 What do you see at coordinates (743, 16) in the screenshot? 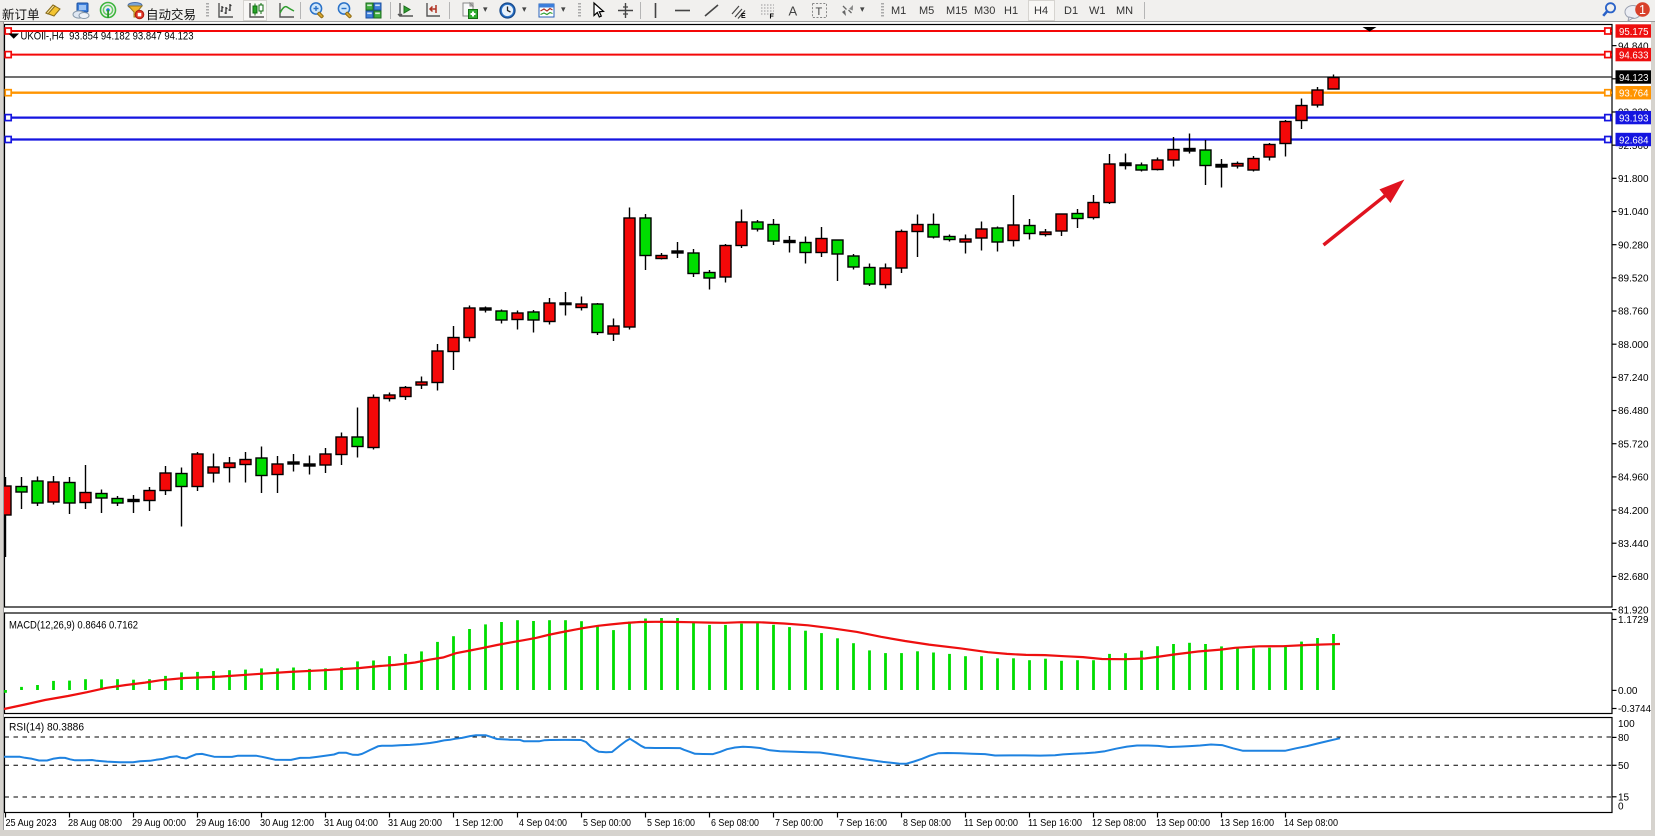
I see `svg-text: E` at bounding box center [743, 16].